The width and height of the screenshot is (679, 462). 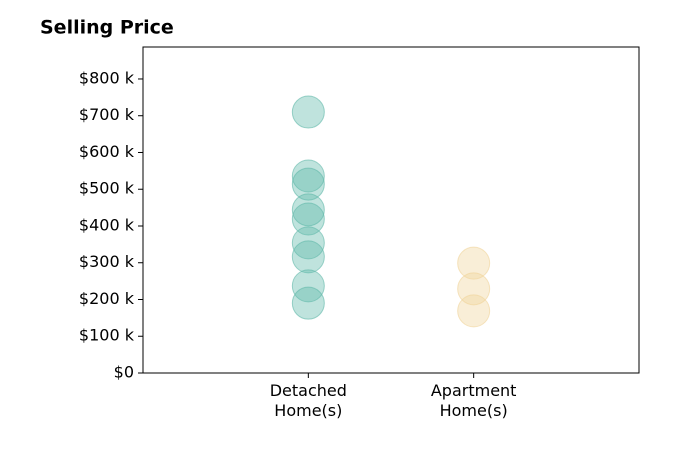 I want to click on y-tick-label: $800 k, so click(x=107, y=77).